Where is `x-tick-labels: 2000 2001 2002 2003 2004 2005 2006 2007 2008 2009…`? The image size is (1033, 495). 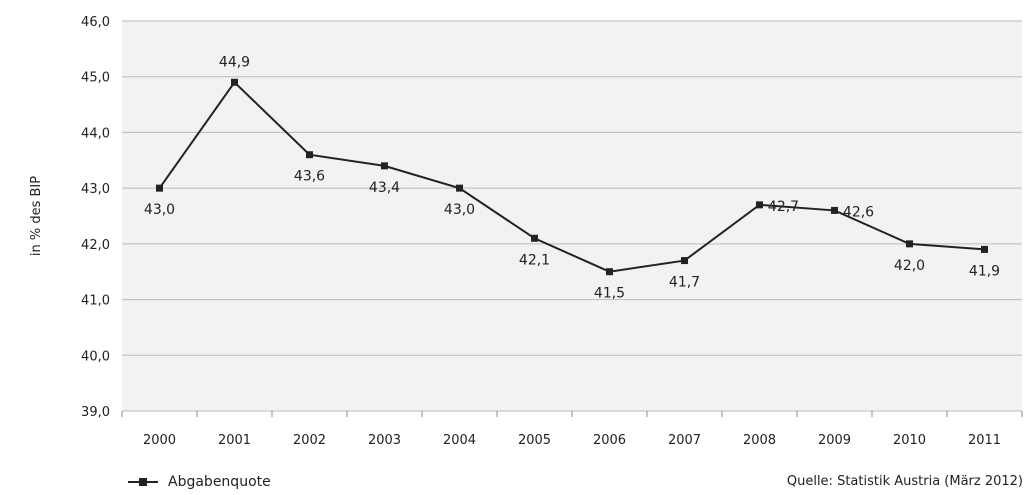 x-tick-labels: 2000 2001 2002 2003 2004 2005 2006 2007 2008 2009… is located at coordinates (572, 429).